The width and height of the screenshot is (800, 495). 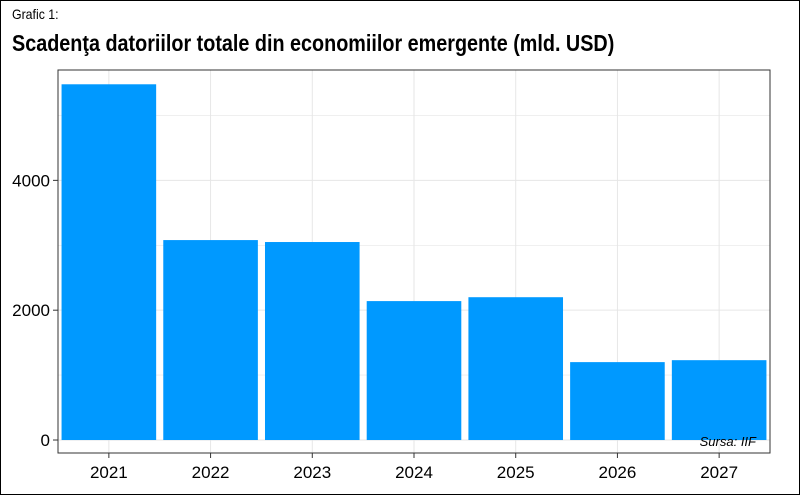 I want to click on bar-2023, so click(x=312, y=341).